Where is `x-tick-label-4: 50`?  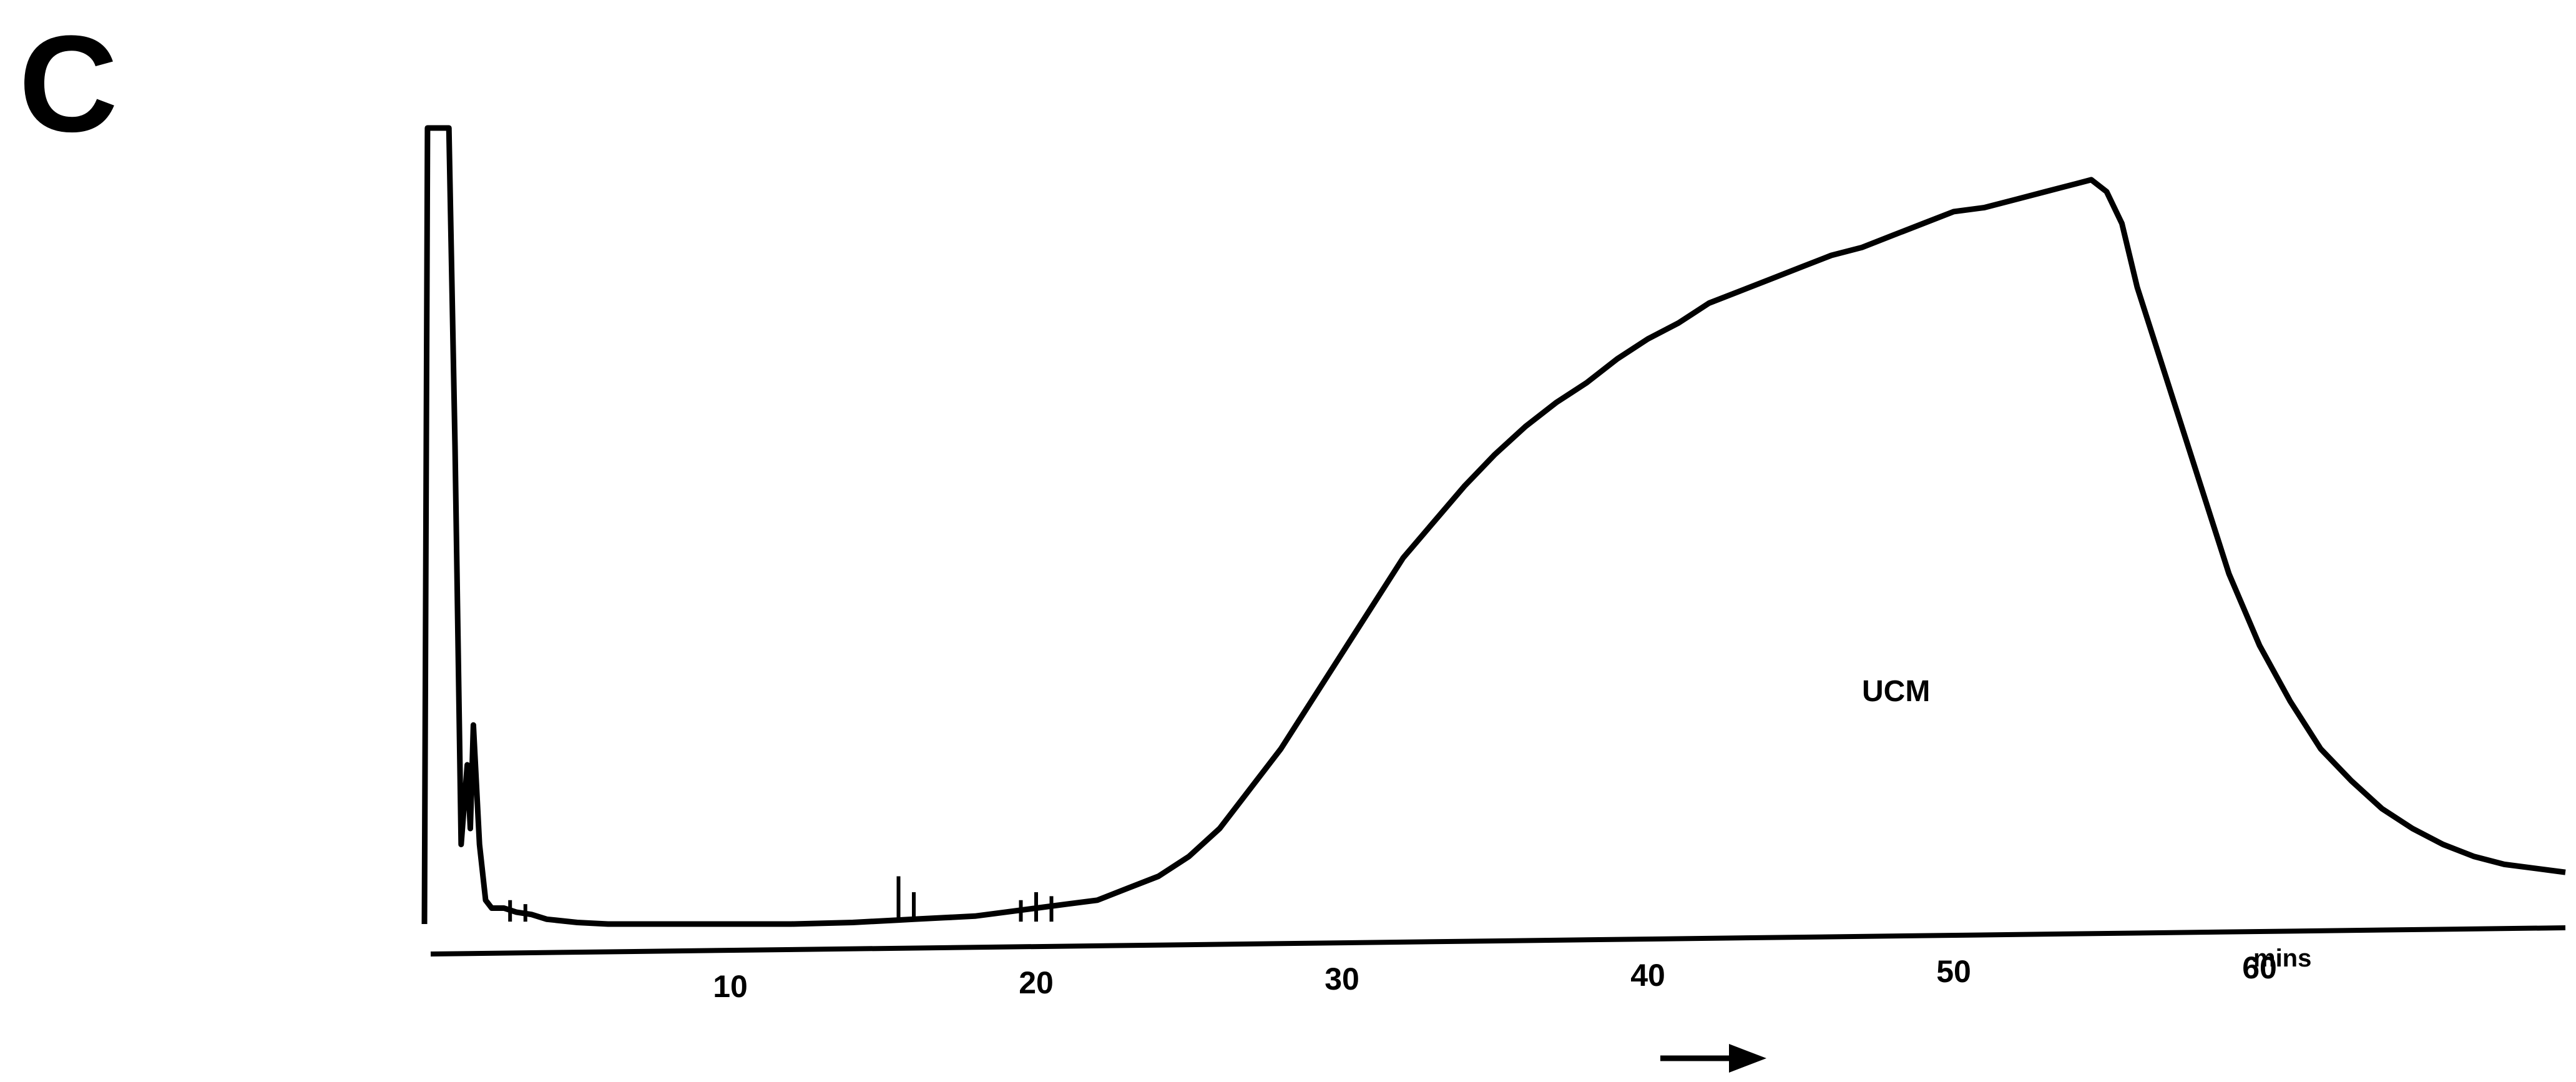
x-tick-label-4: 50 is located at coordinates (1953, 972).